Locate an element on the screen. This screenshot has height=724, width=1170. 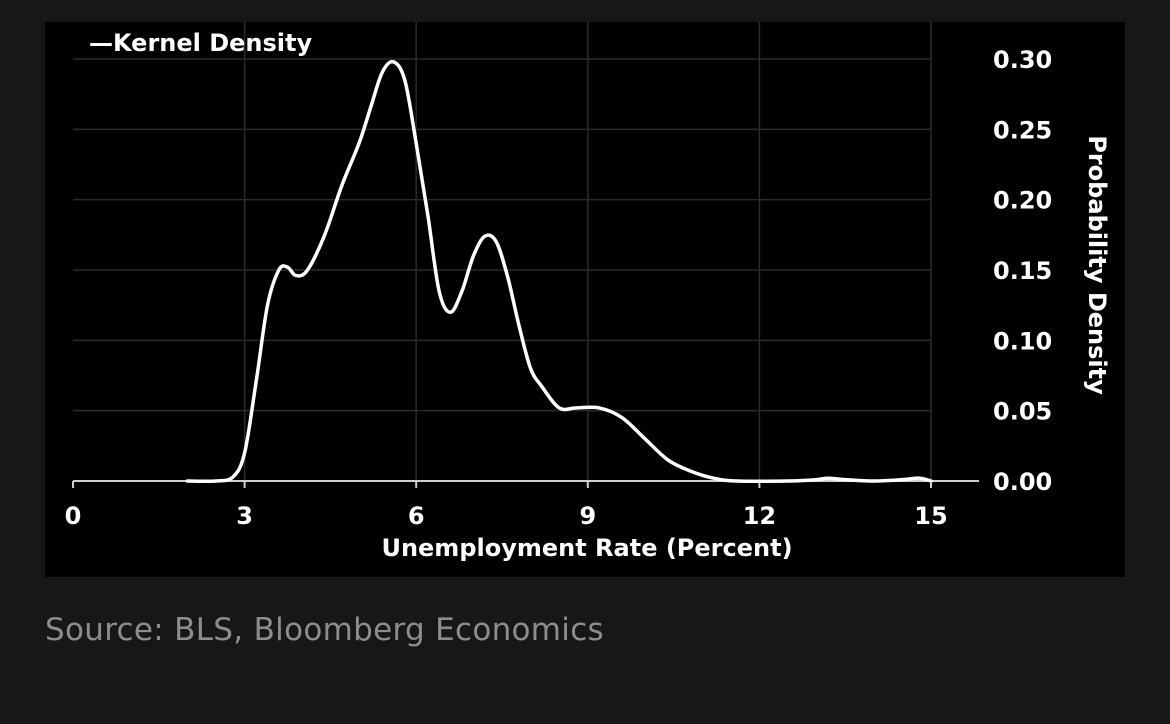
y-tick-label: 0.15 is located at coordinates (1022, 271).